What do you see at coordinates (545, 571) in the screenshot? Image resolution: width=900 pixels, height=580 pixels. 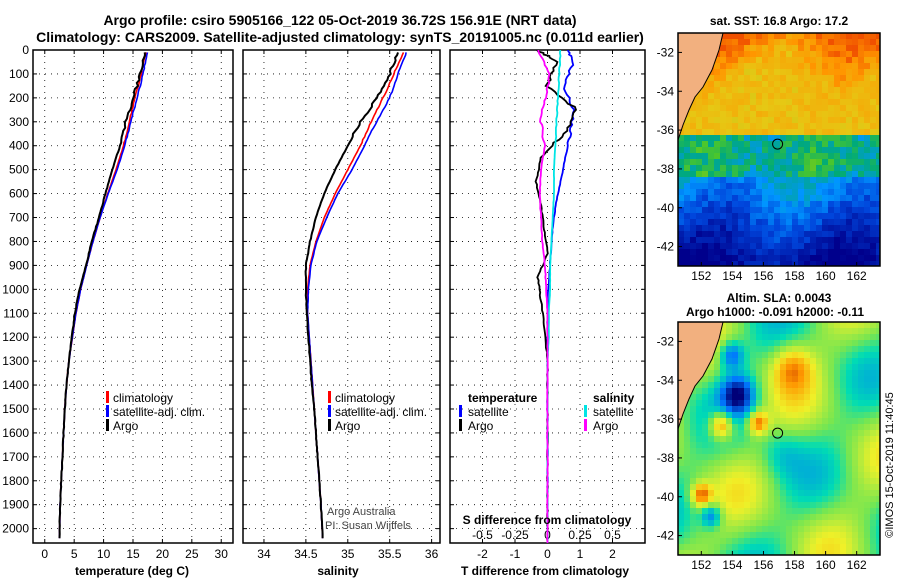 I see `t-difference-axis-label: T difference from climatology` at bounding box center [545, 571].